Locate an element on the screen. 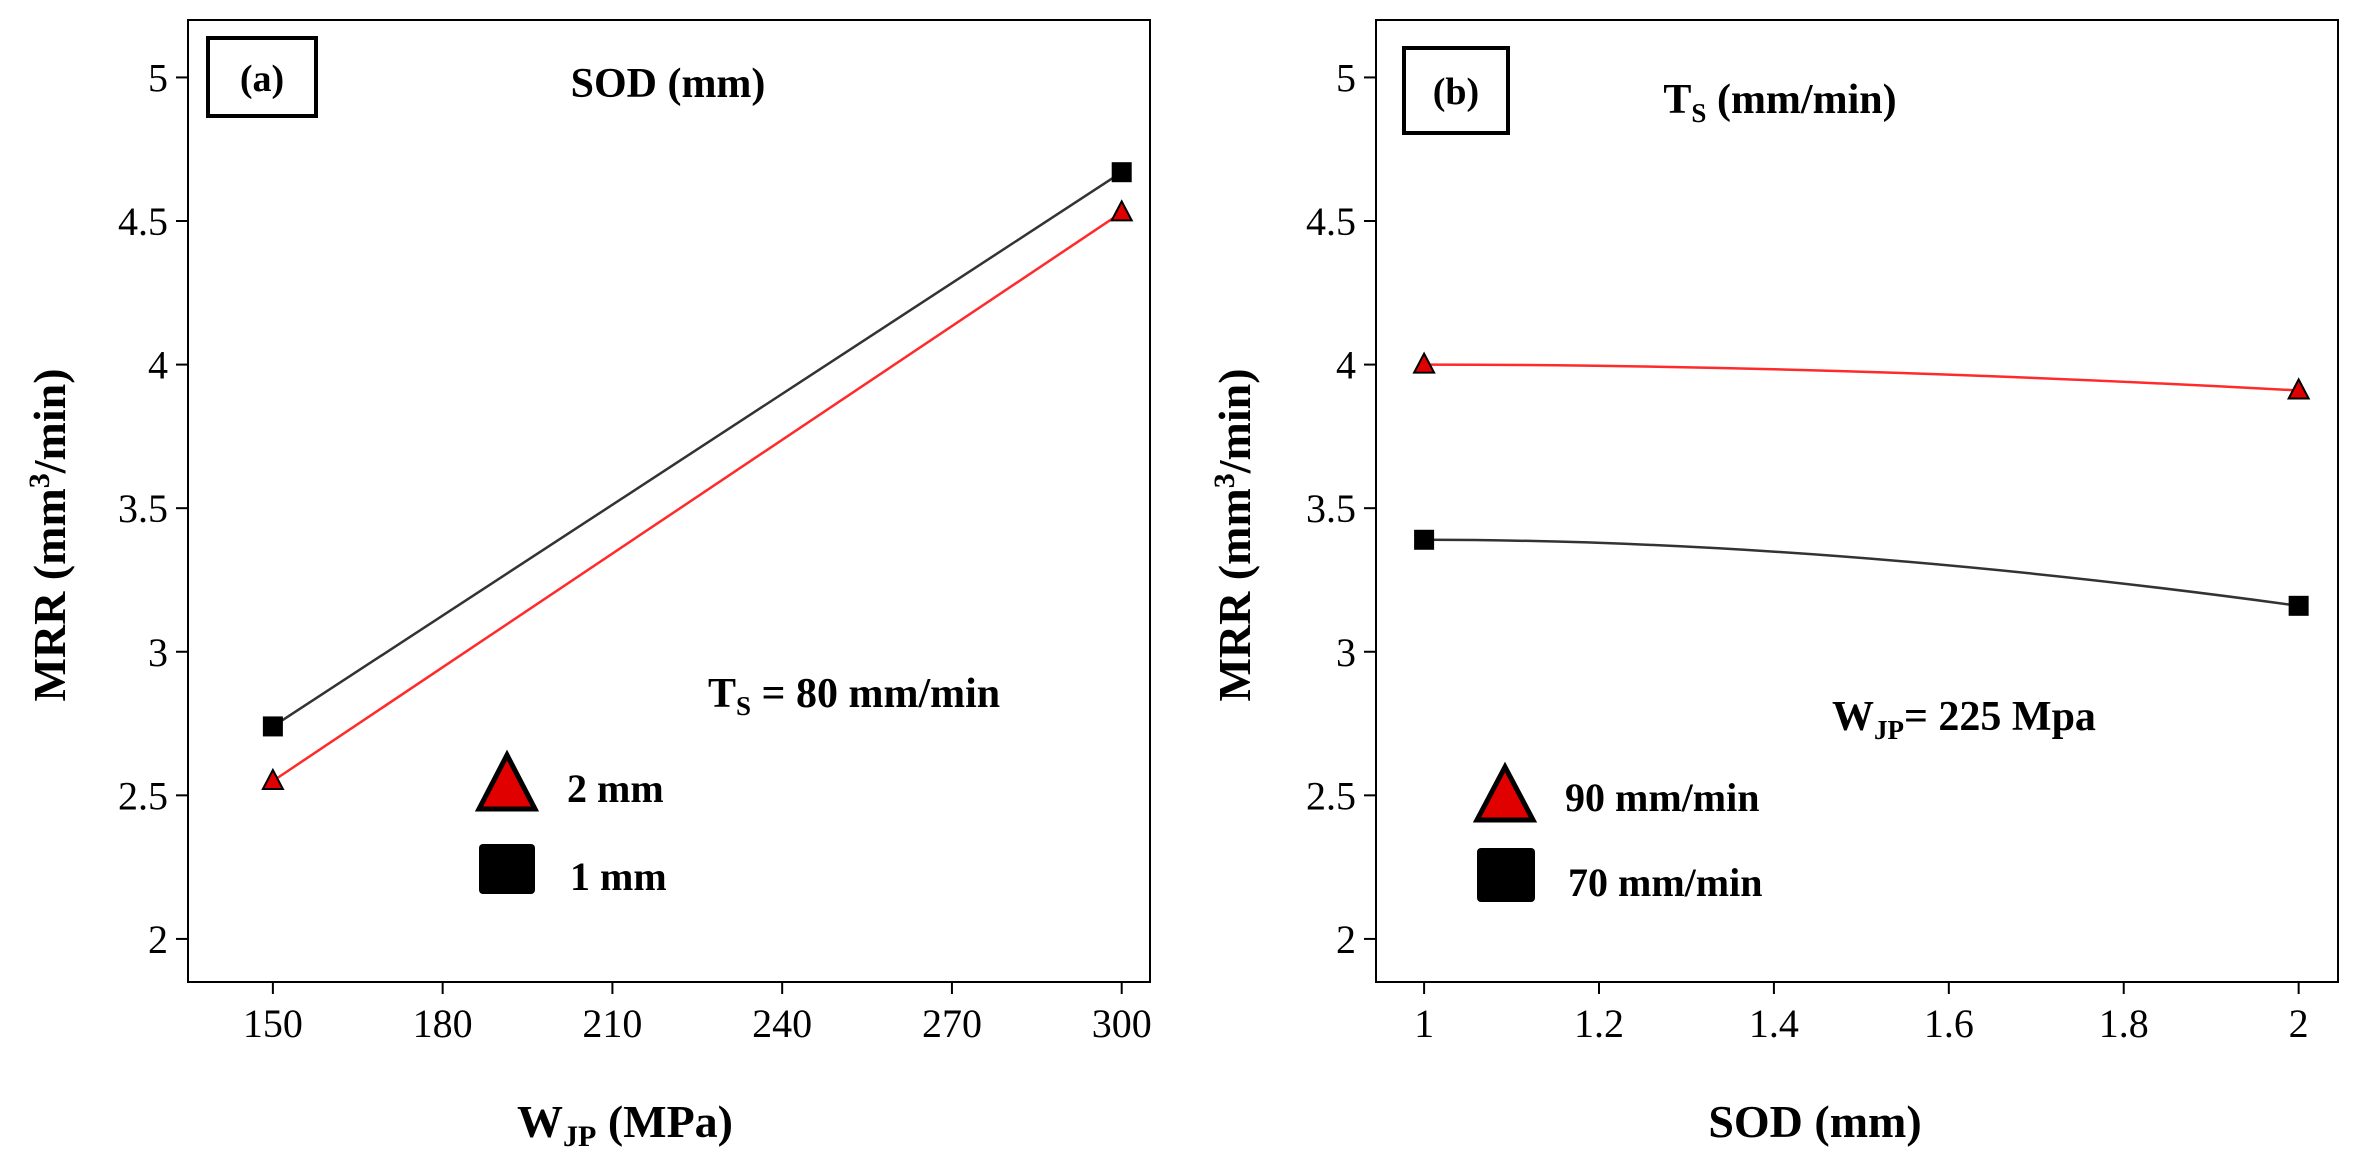 The image size is (2358, 1174). y-axis-label-b-sup: 3 is located at coordinates (1224, 480).